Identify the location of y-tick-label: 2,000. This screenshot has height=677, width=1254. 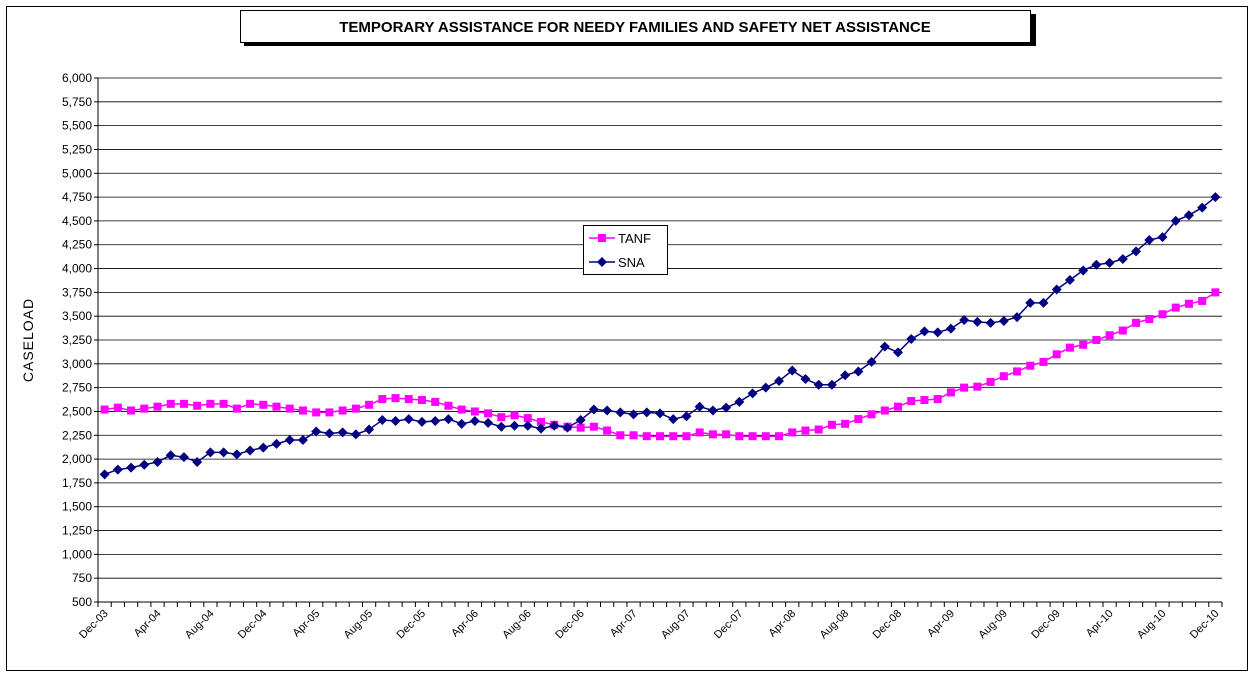
(77, 459).